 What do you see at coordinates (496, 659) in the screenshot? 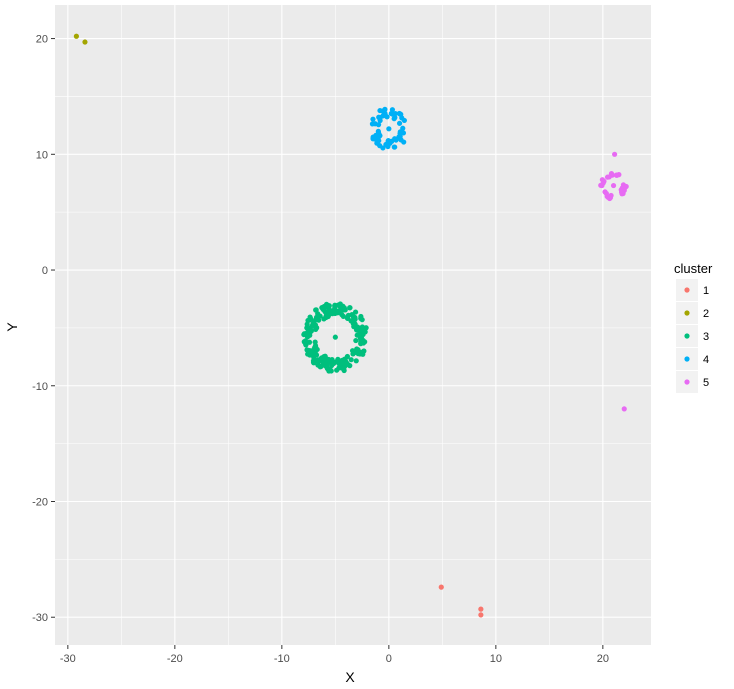
I see `x-tick-label: 10` at bounding box center [496, 659].